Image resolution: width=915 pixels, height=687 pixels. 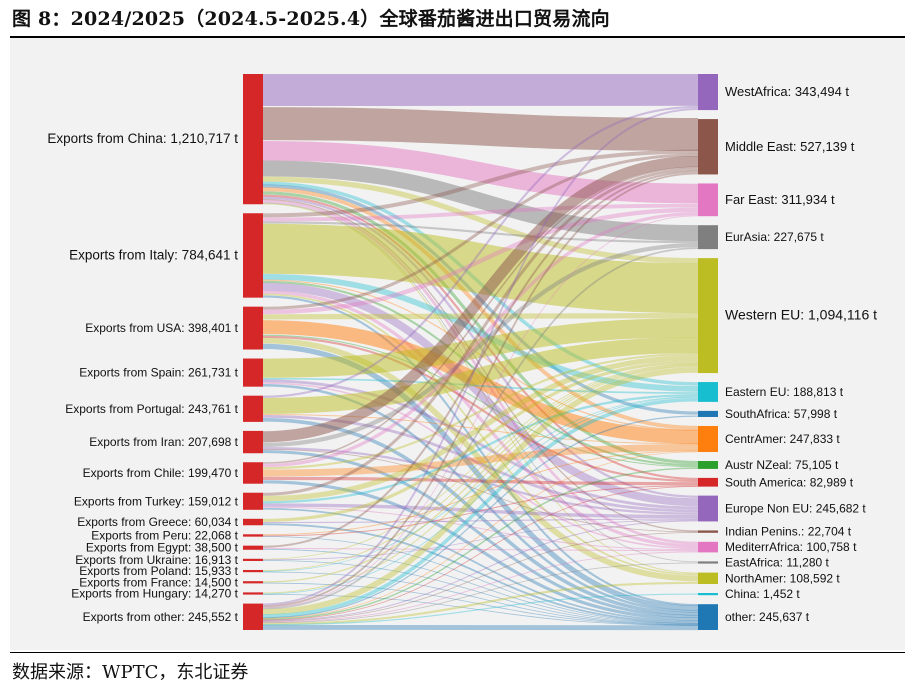 I want to click on source-label: Exports from USA: 398,401 t, so click(x=161, y=328).